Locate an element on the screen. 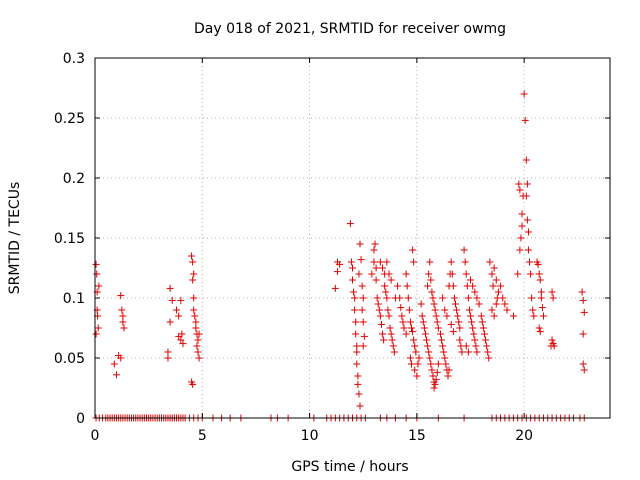  y-axis-label: SRMTID / TECUs is located at coordinates (15, 238).